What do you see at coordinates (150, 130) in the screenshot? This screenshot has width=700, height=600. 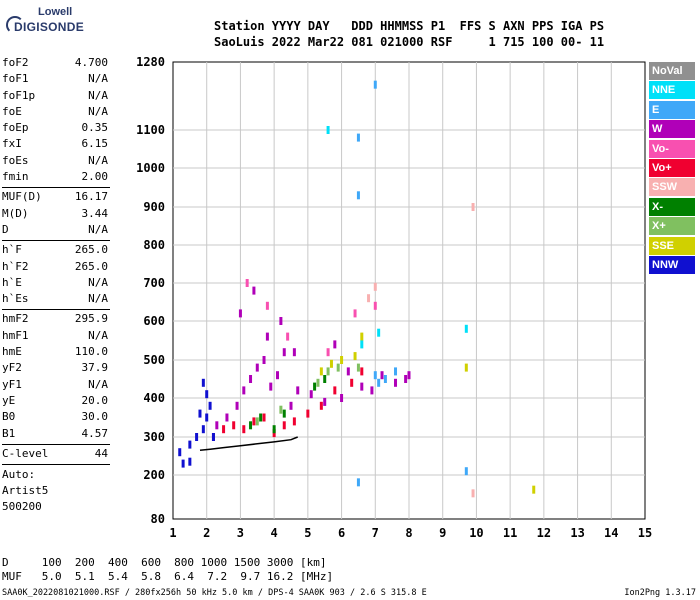 I see `y-tick-label: 1100` at bounding box center [150, 130].